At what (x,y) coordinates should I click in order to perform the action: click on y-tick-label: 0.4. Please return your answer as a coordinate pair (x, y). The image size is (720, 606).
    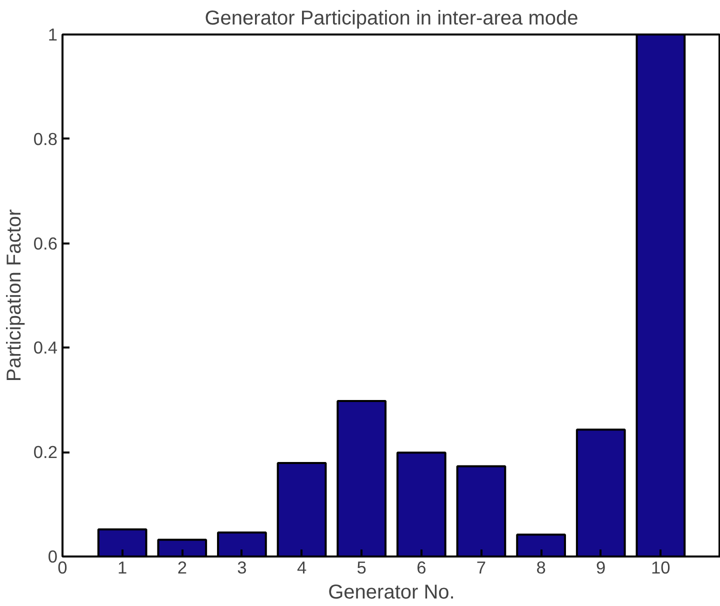
    Looking at the image, I should click on (45, 348).